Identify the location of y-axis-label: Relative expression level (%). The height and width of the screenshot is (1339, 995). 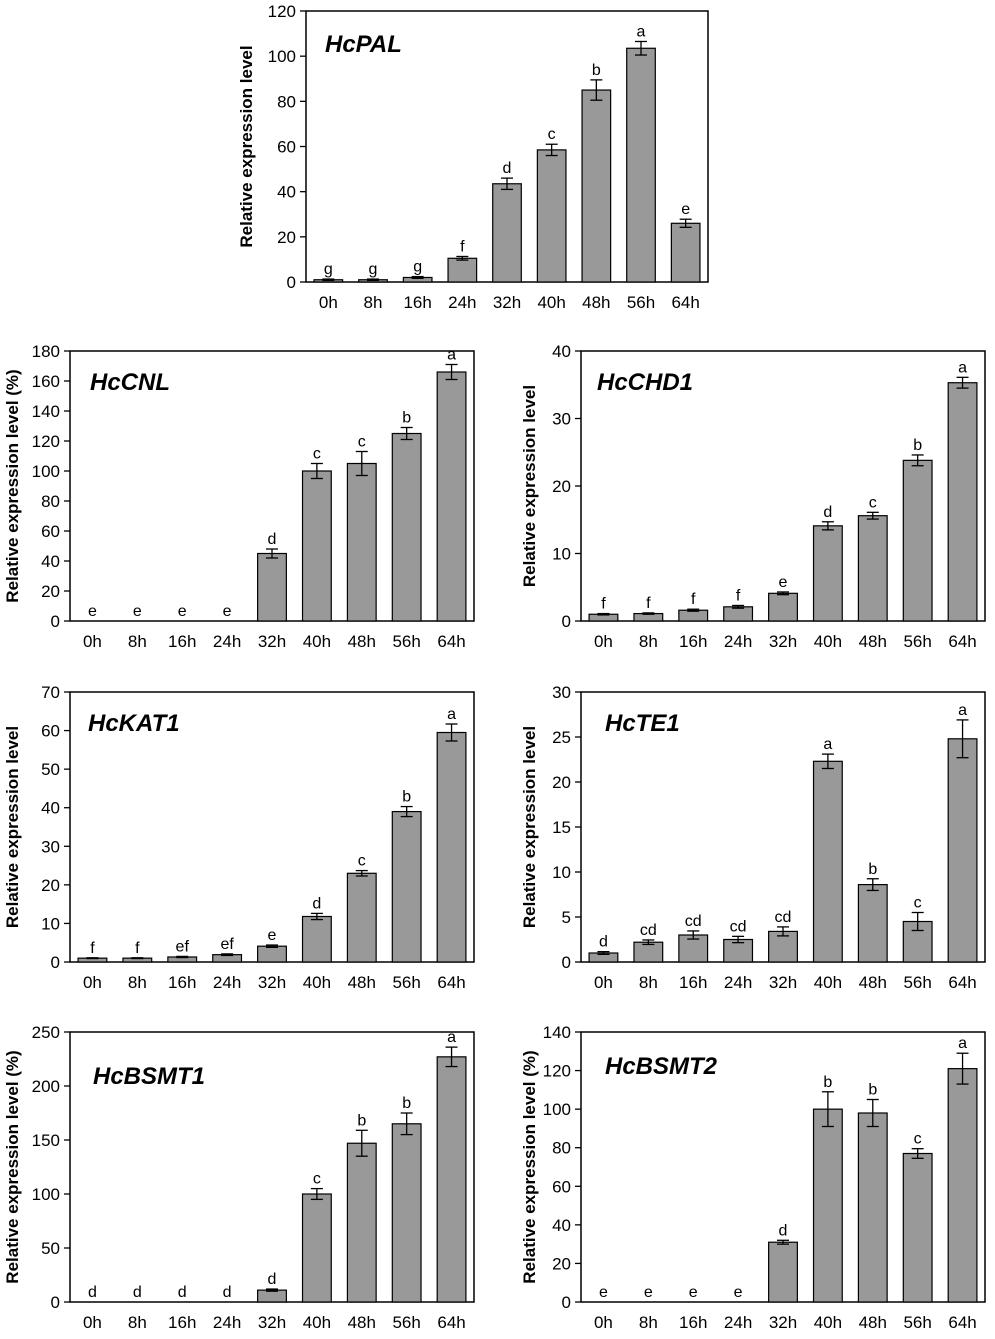
(12, 485).